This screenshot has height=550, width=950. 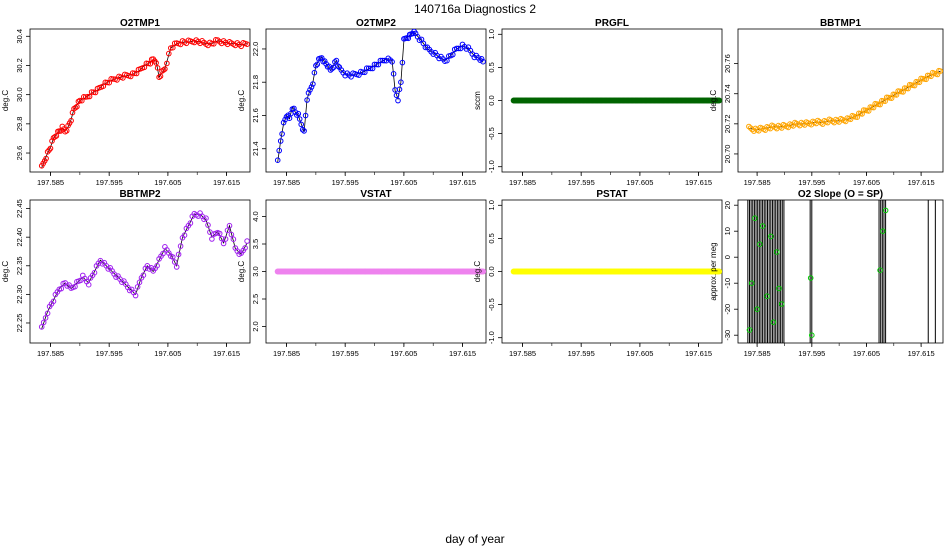 What do you see at coordinates (140, 23) in the screenshot?
I see `panel-title: O2TMP1` at bounding box center [140, 23].